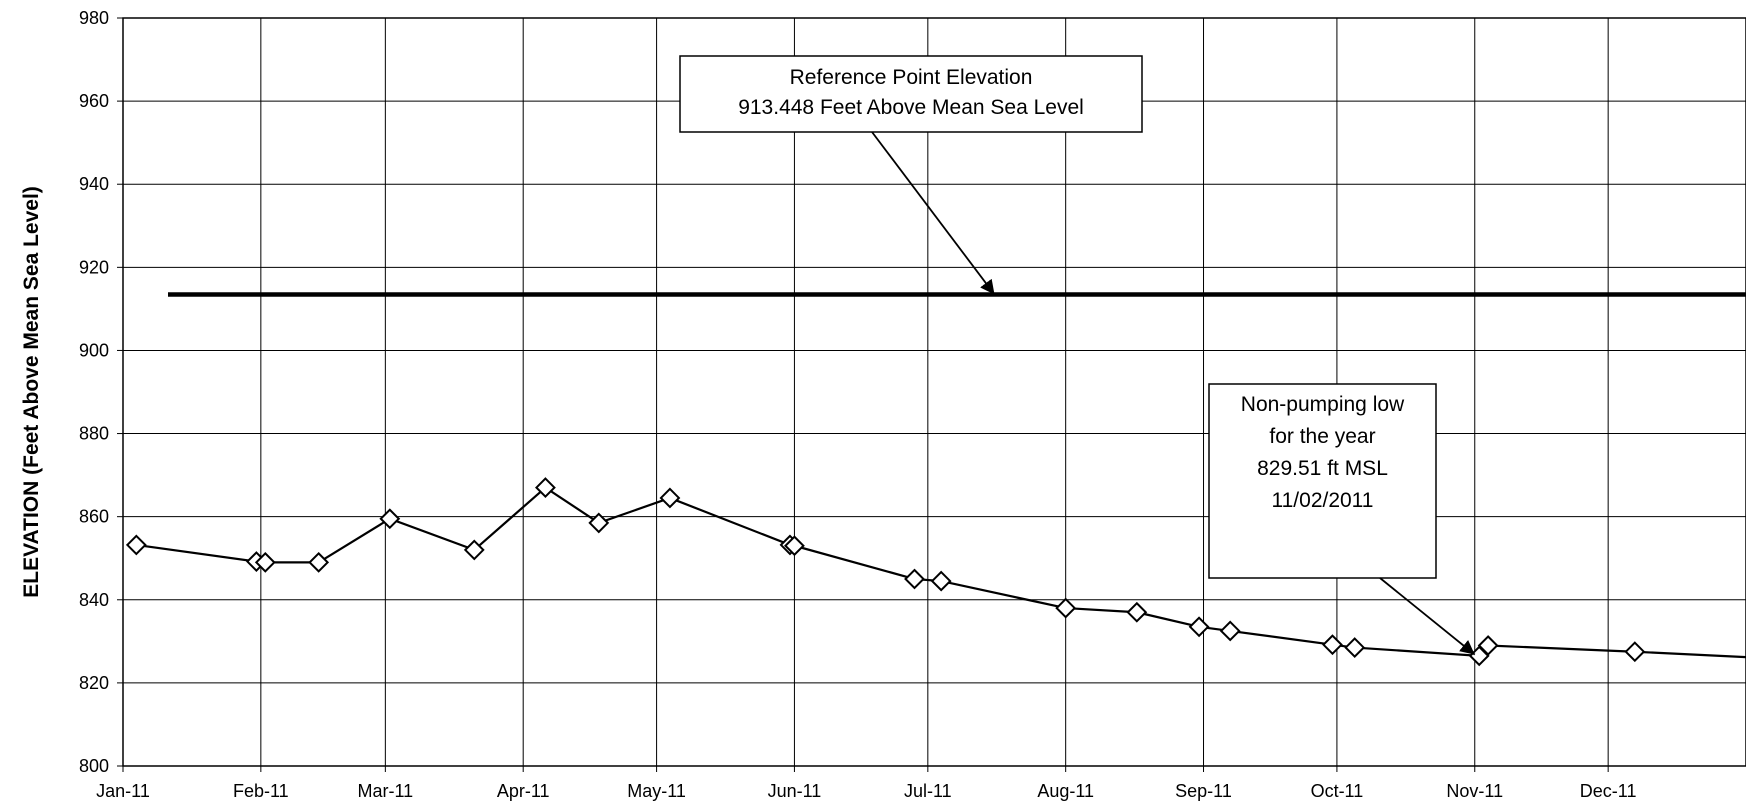 The image size is (1746, 804). What do you see at coordinates (523, 791) in the screenshot?
I see `x-tick-label: Apr-11` at bounding box center [523, 791].